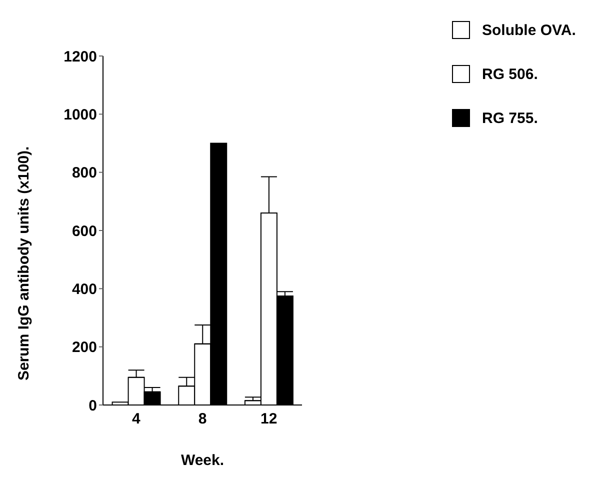 This screenshot has width=594, height=477. What do you see at coordinates (84, 231) in the screenshot?
I see `y-tick-label: 600` at bounding box center [84, 231].